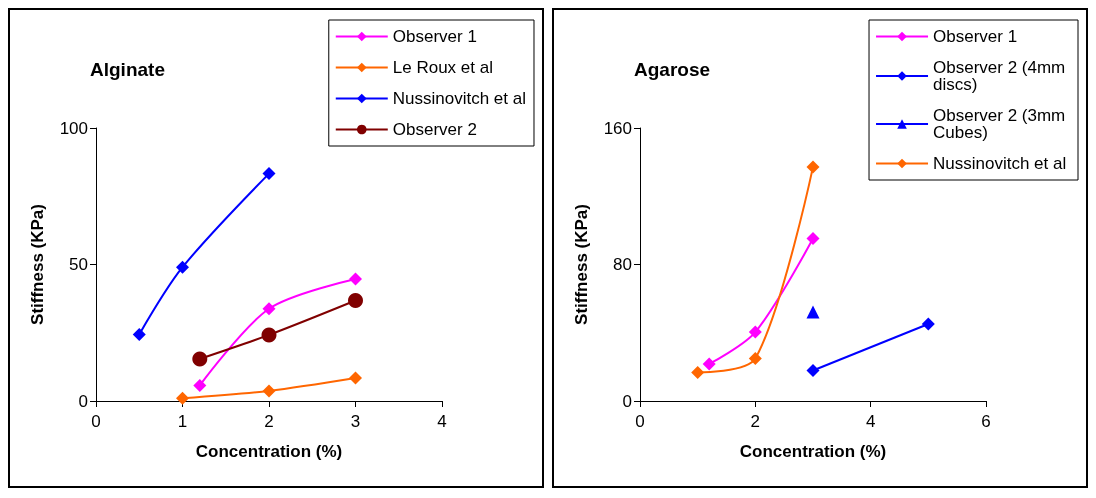 The width and height of the screenshot is (1096, 498). I want to click on y-tick-label: 160, so click(617, 128).